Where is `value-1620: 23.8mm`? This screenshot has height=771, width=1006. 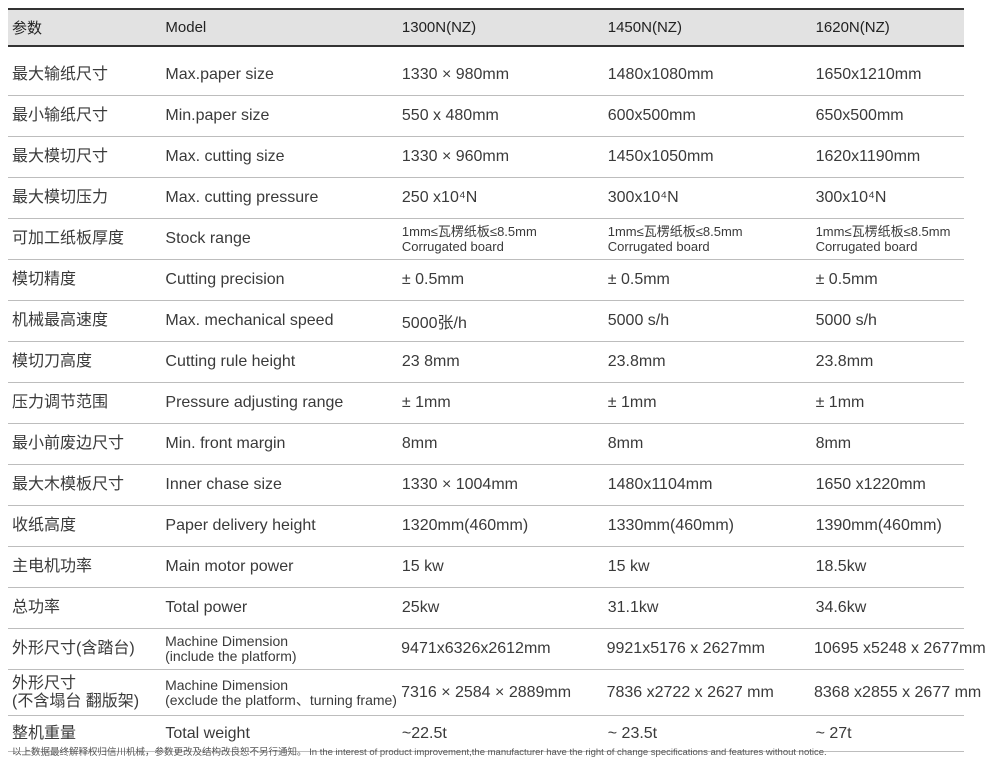 value-1620: 23.8mm is located at coordinates (890, 362).